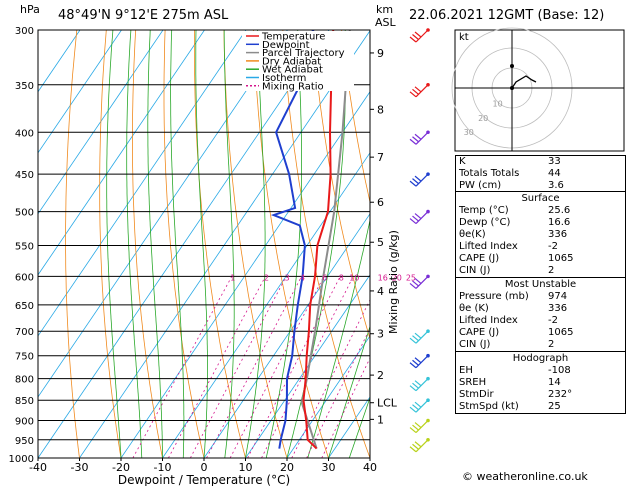 The image size is (629, 486). Describe the element at coordinates (329, 467) in the screenshot. I see `temp-tick-label: 30` at that location.